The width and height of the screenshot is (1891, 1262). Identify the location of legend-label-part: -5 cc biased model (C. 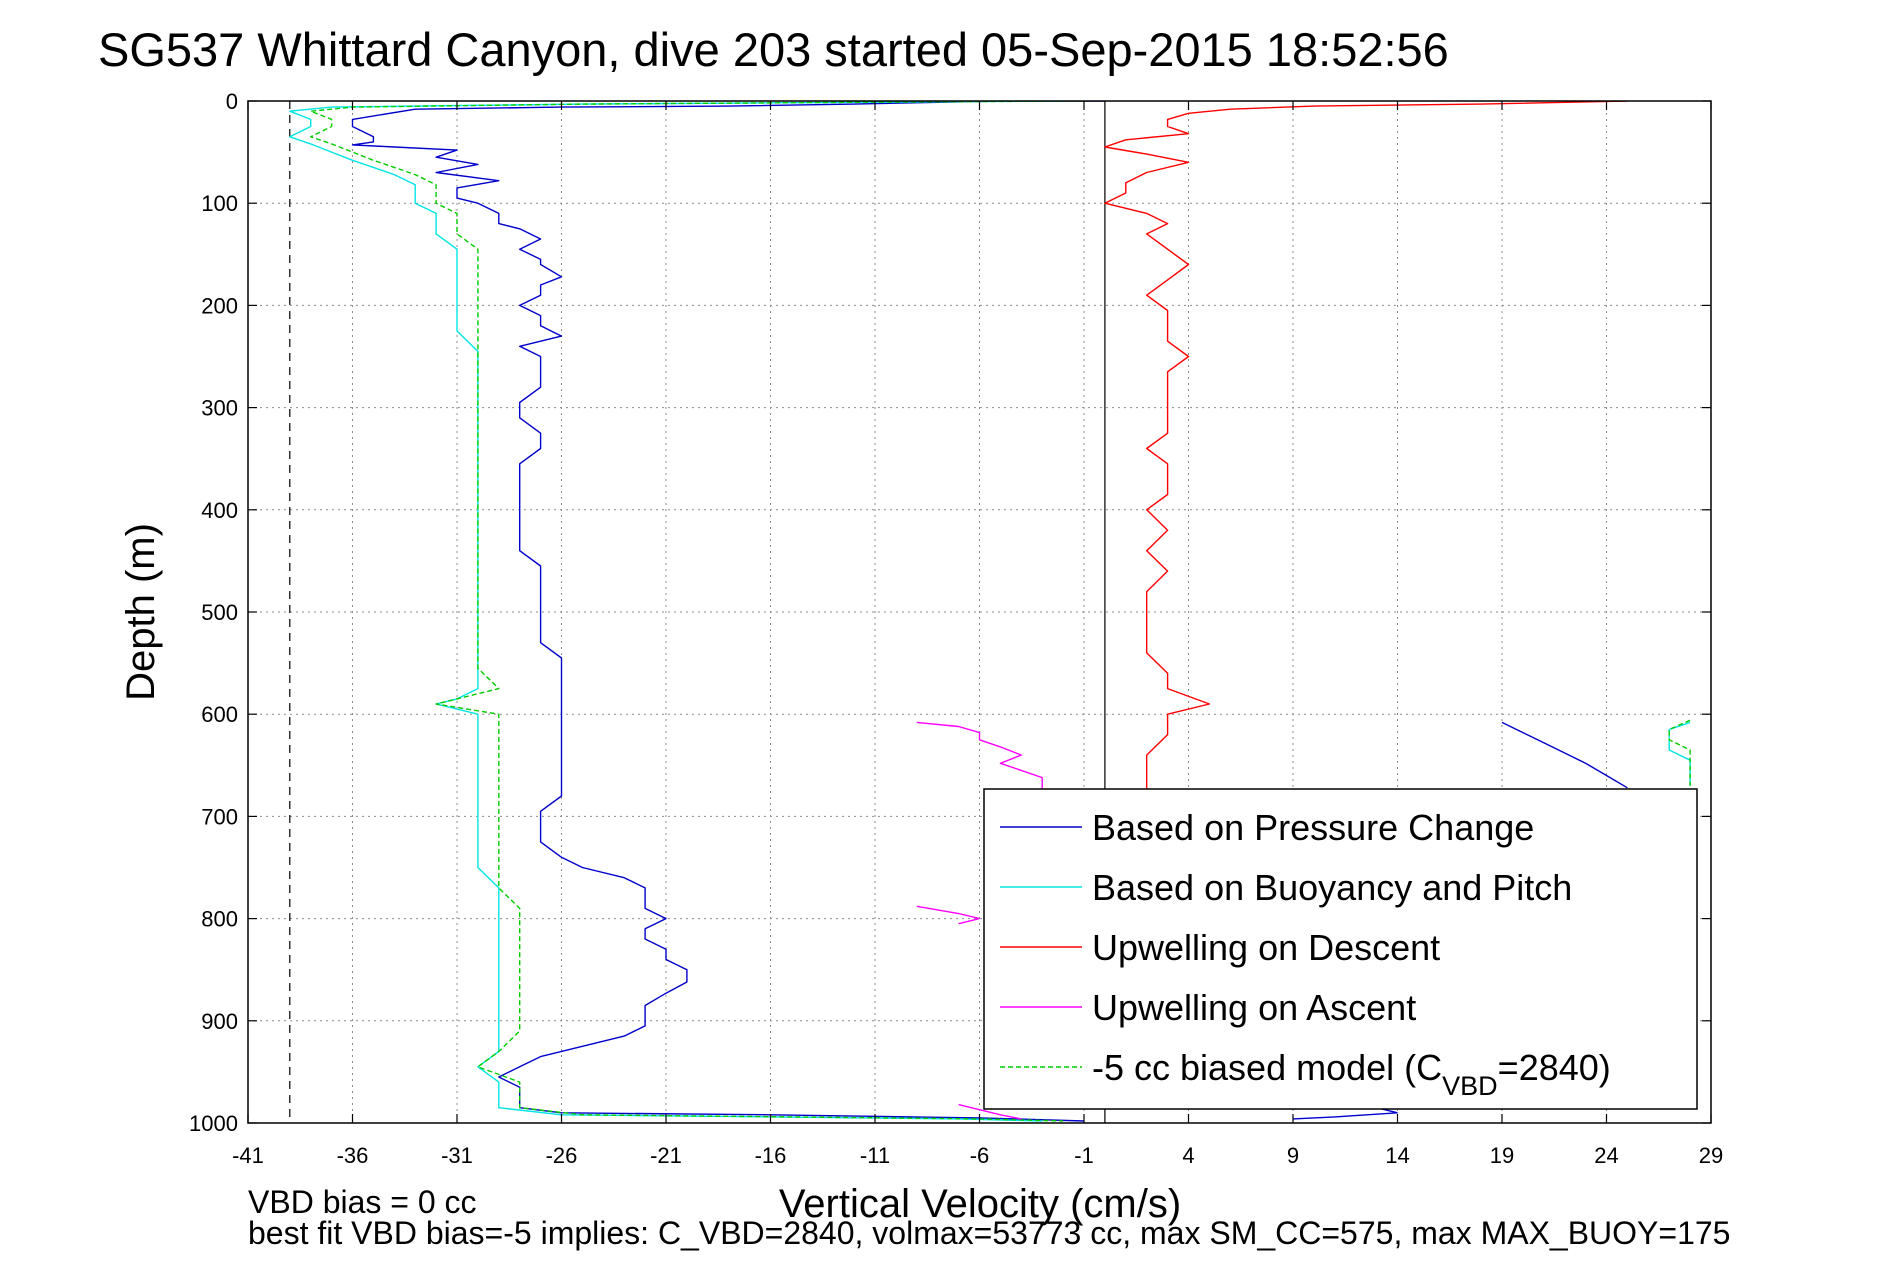
(1267, 1067).